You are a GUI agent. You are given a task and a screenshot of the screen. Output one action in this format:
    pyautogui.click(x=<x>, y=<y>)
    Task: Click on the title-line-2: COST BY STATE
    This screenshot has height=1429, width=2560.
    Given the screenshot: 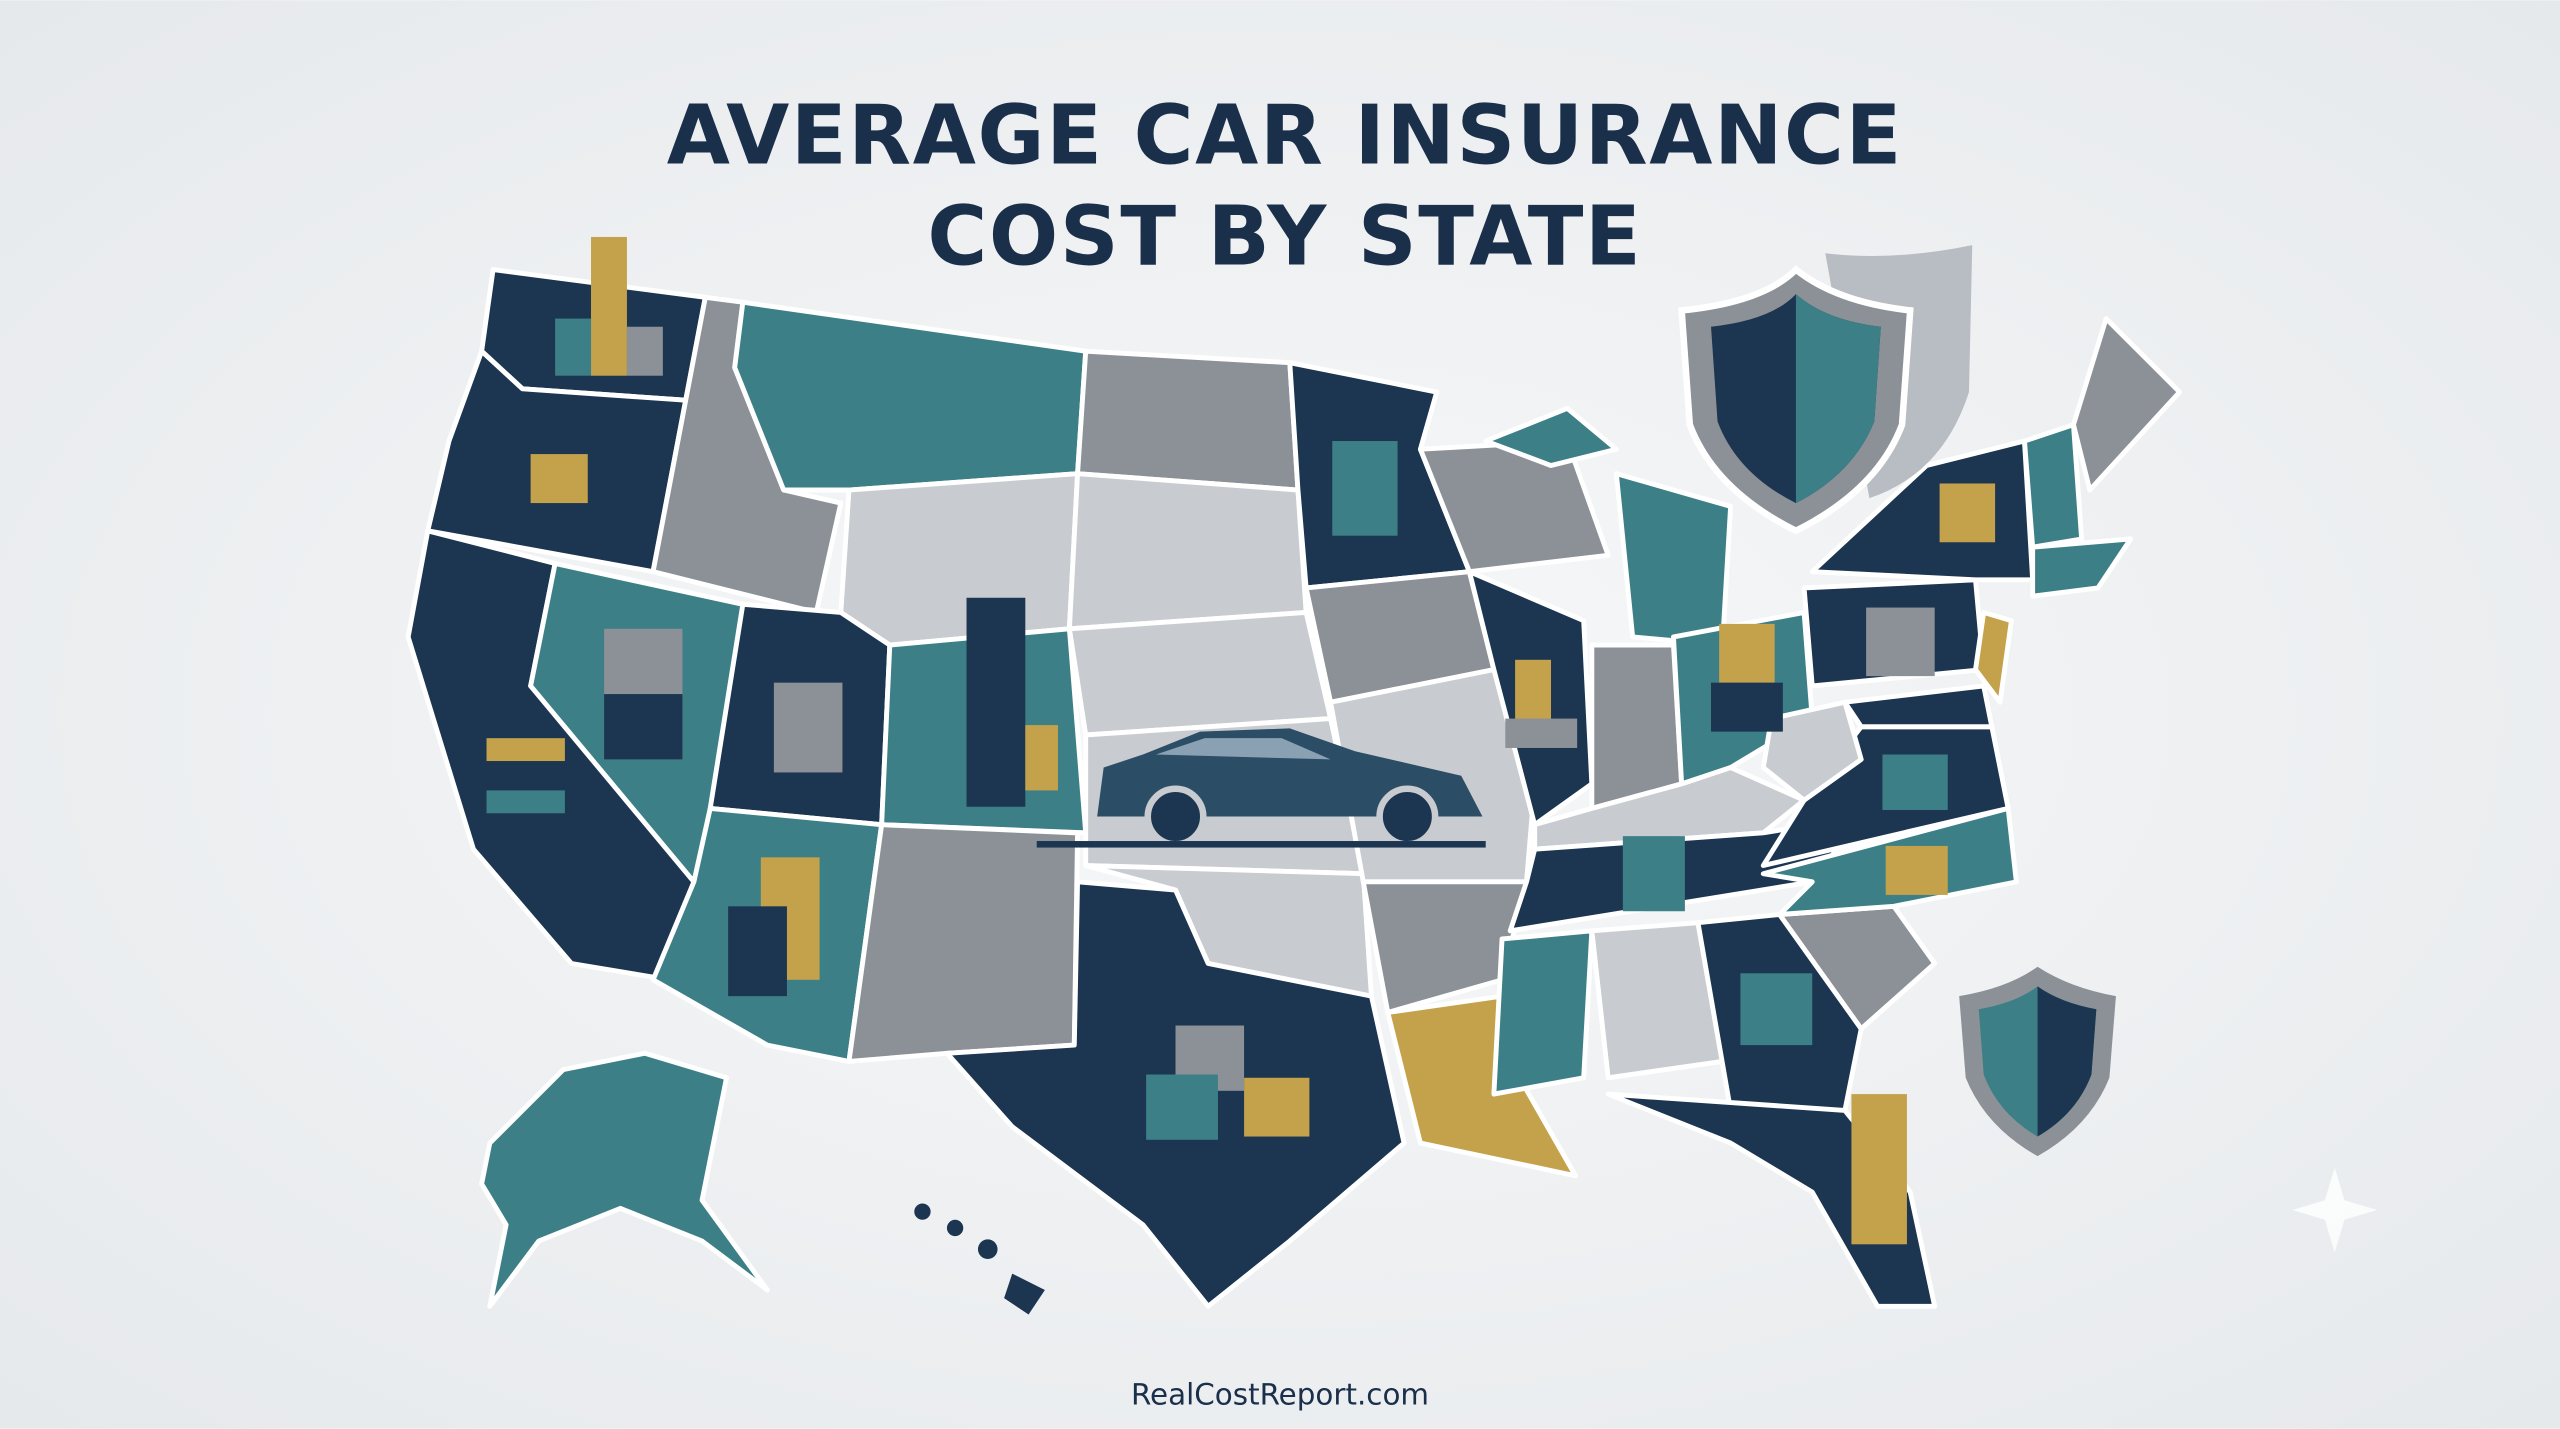 What is the action you would take?
    pyautogui.click(x=1284, y=237)
    